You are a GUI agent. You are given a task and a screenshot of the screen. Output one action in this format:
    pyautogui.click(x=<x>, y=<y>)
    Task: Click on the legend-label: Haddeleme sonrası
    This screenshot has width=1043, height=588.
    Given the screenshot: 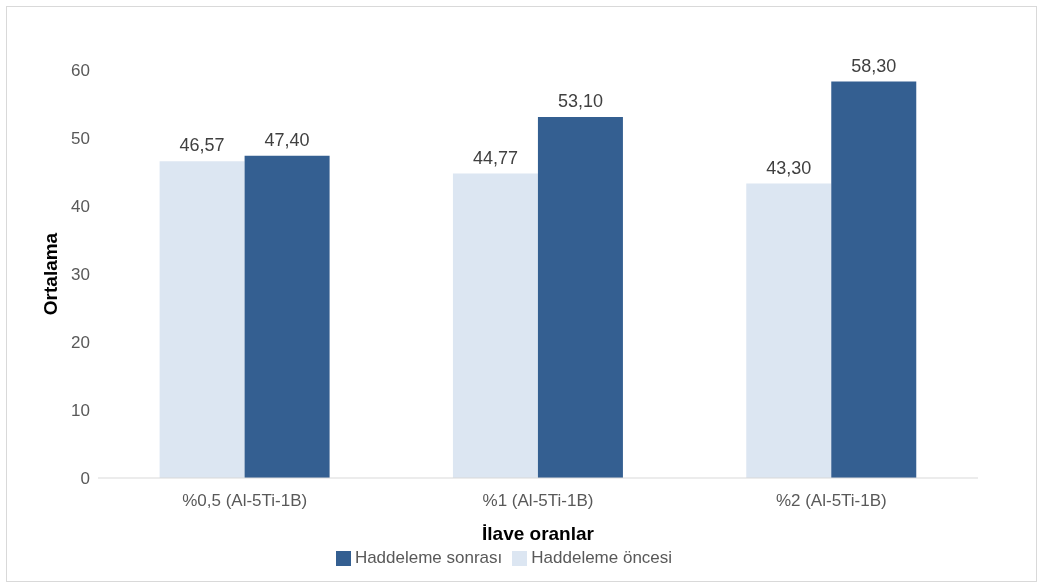 What is the action you would take?
    pyautogui.click(x=428, y=557)
    